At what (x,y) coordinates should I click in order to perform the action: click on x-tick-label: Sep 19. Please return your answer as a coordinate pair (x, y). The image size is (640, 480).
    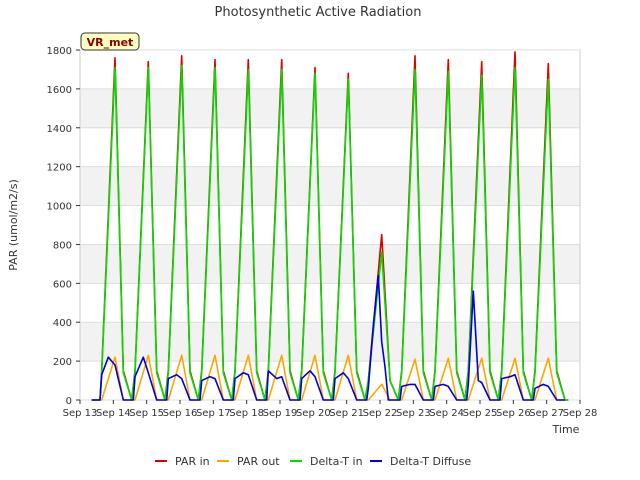
    Looking at the image, I should click on (280, 413).